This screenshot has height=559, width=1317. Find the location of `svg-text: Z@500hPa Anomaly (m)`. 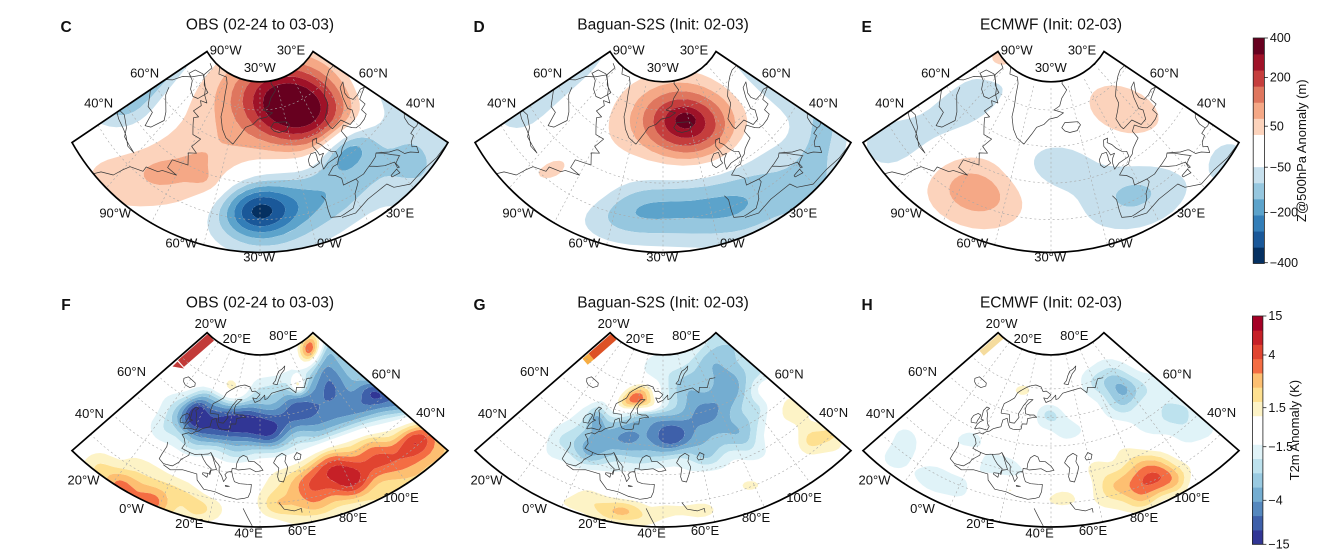

svg-text: Z@500hPa Anomaly (m) is located at coordinates (1301, 150).